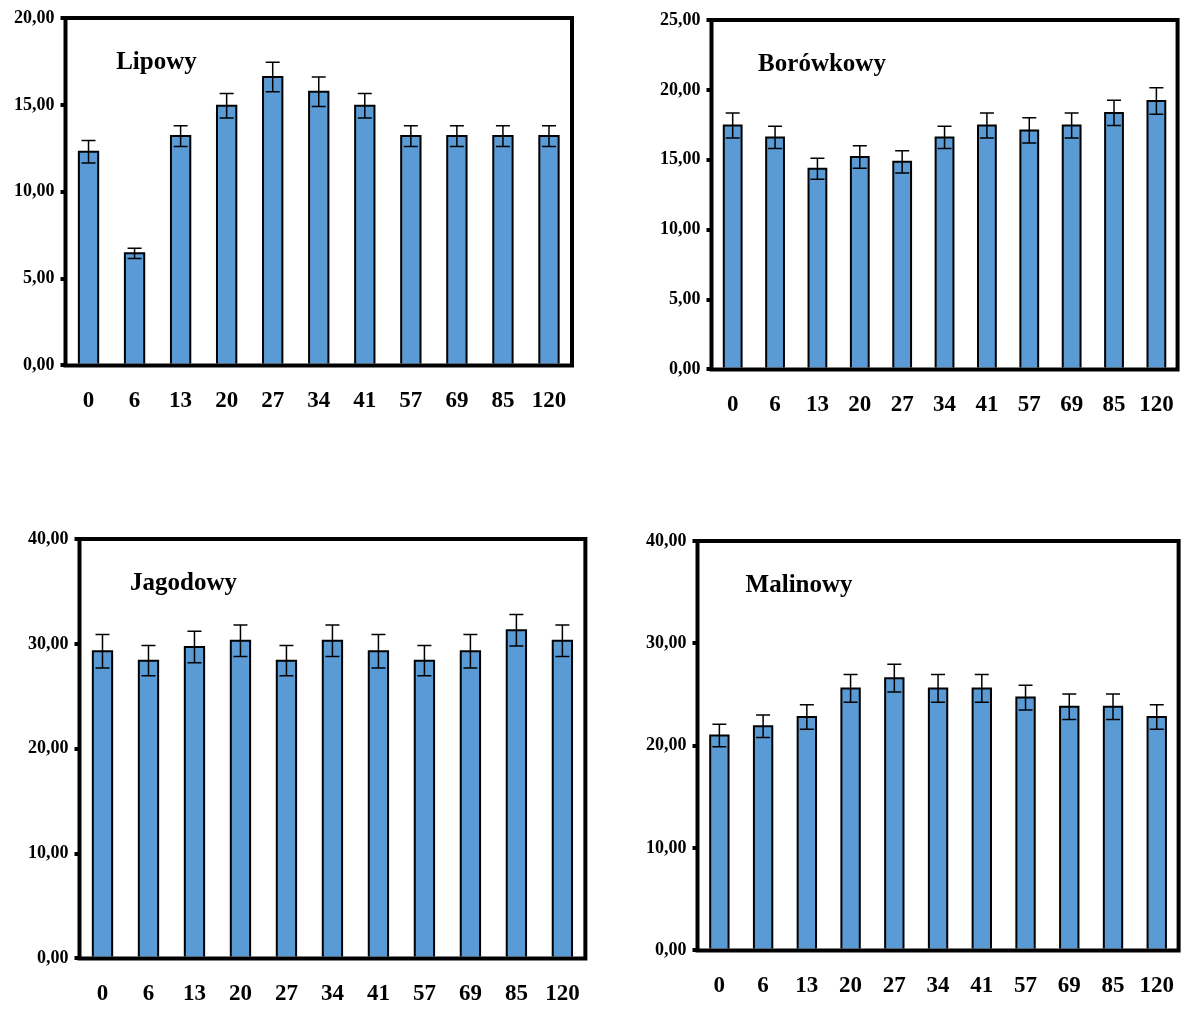 This screenshot has height=1035, width=1189. I want to click on text: Jagodowy, so click(184, 582).